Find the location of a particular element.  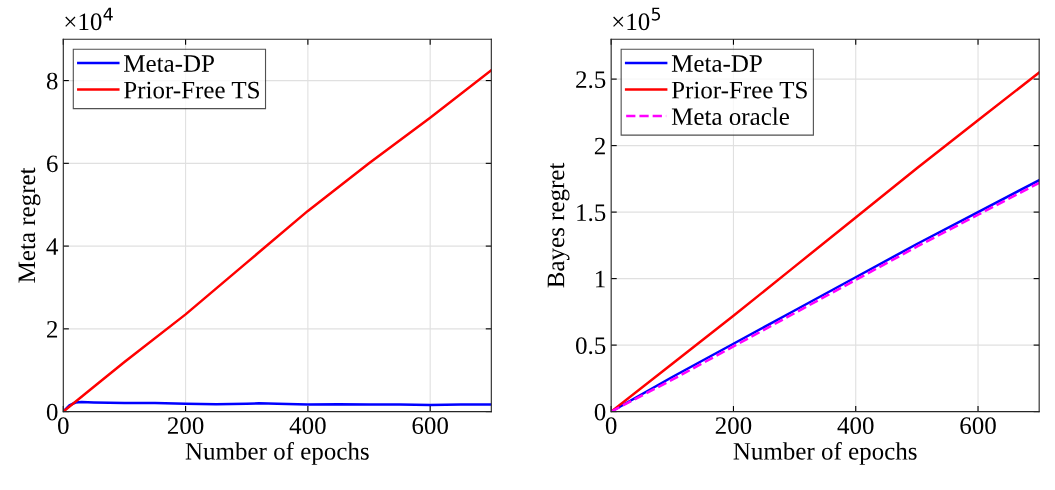

text: ×10$^{4}$ is located at coordinates (89, 19).